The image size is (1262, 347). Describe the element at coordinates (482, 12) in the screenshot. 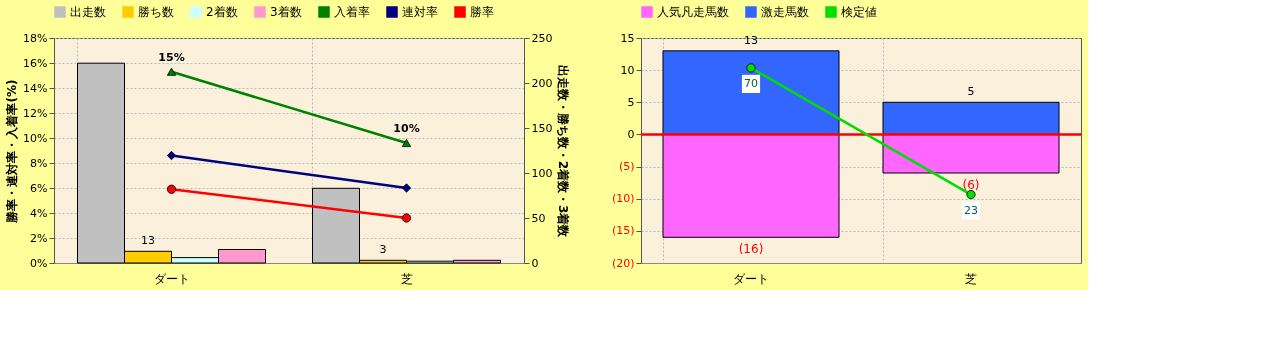

I see `legend-label: 勝率` at that location.